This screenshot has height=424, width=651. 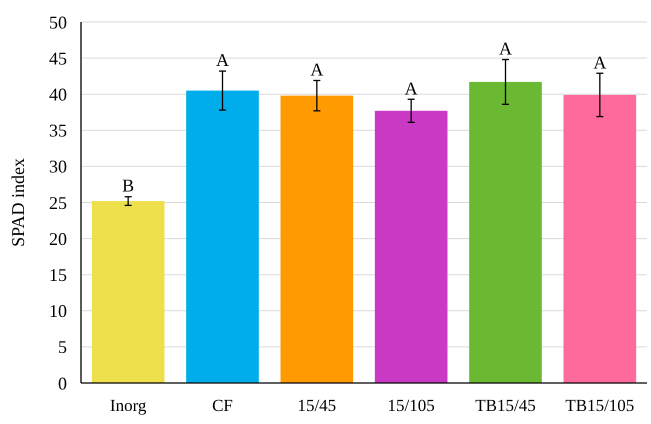 What do you see at coordinates (58, 238) in the screenshot?
I see `y-tick-label: 20` at bounding box center [58, 238].